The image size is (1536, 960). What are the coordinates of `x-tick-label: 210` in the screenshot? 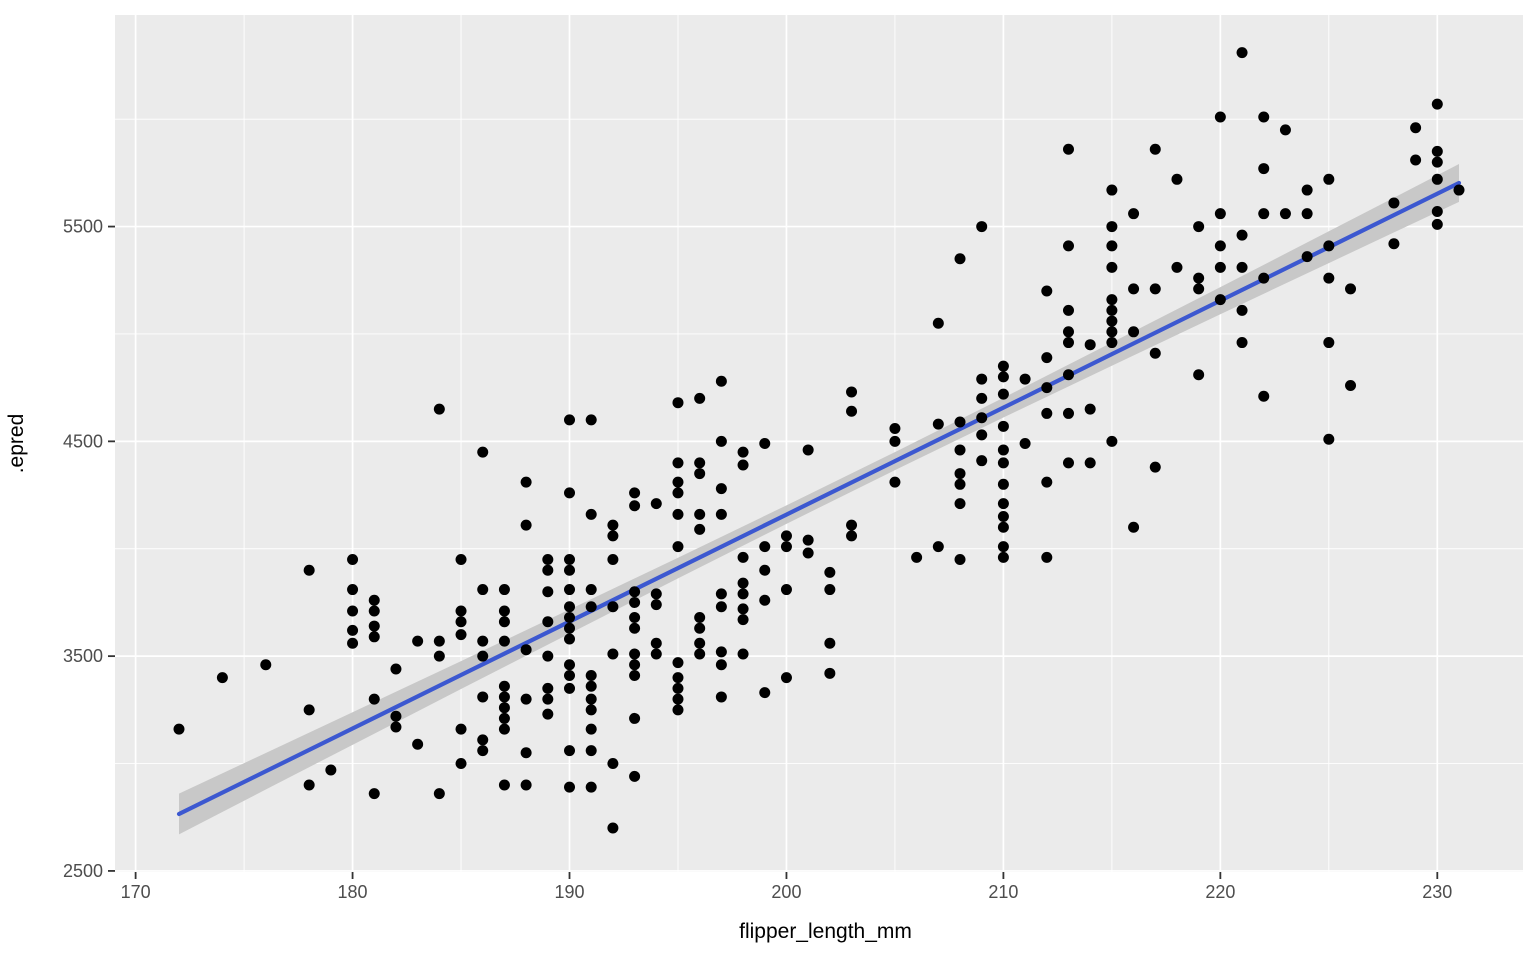 It's located at (1003, 892).